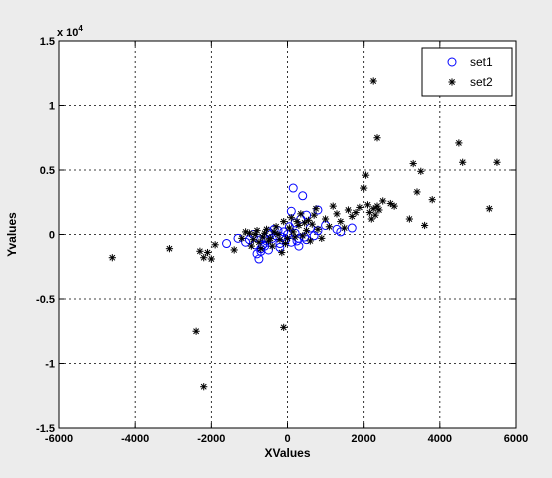  Describe the element at coordinates (50, 365) in the screenshot. I see `y-tick-label: -1` at that location.